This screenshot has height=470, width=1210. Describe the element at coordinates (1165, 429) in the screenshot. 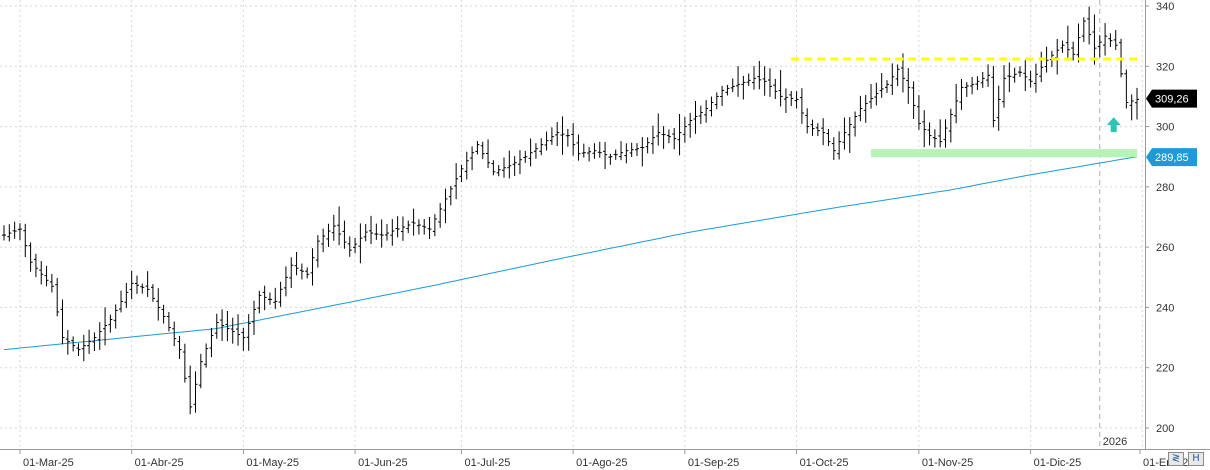

I see `y-tick-label: 200` at that location.